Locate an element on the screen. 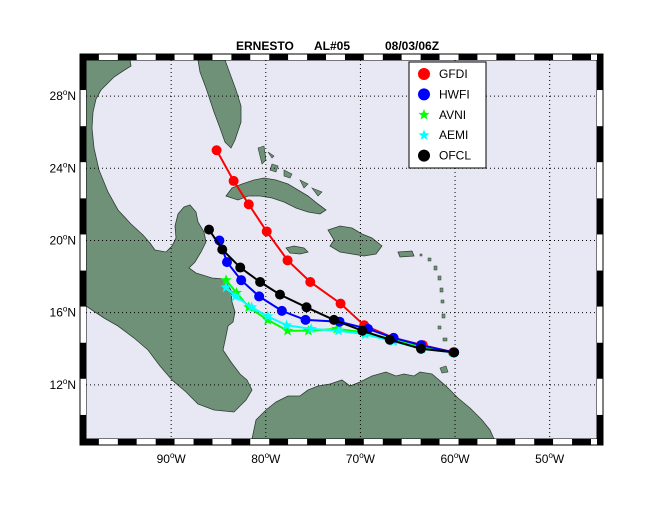  legend-label: AVNI is located at coordinates (452, 115).